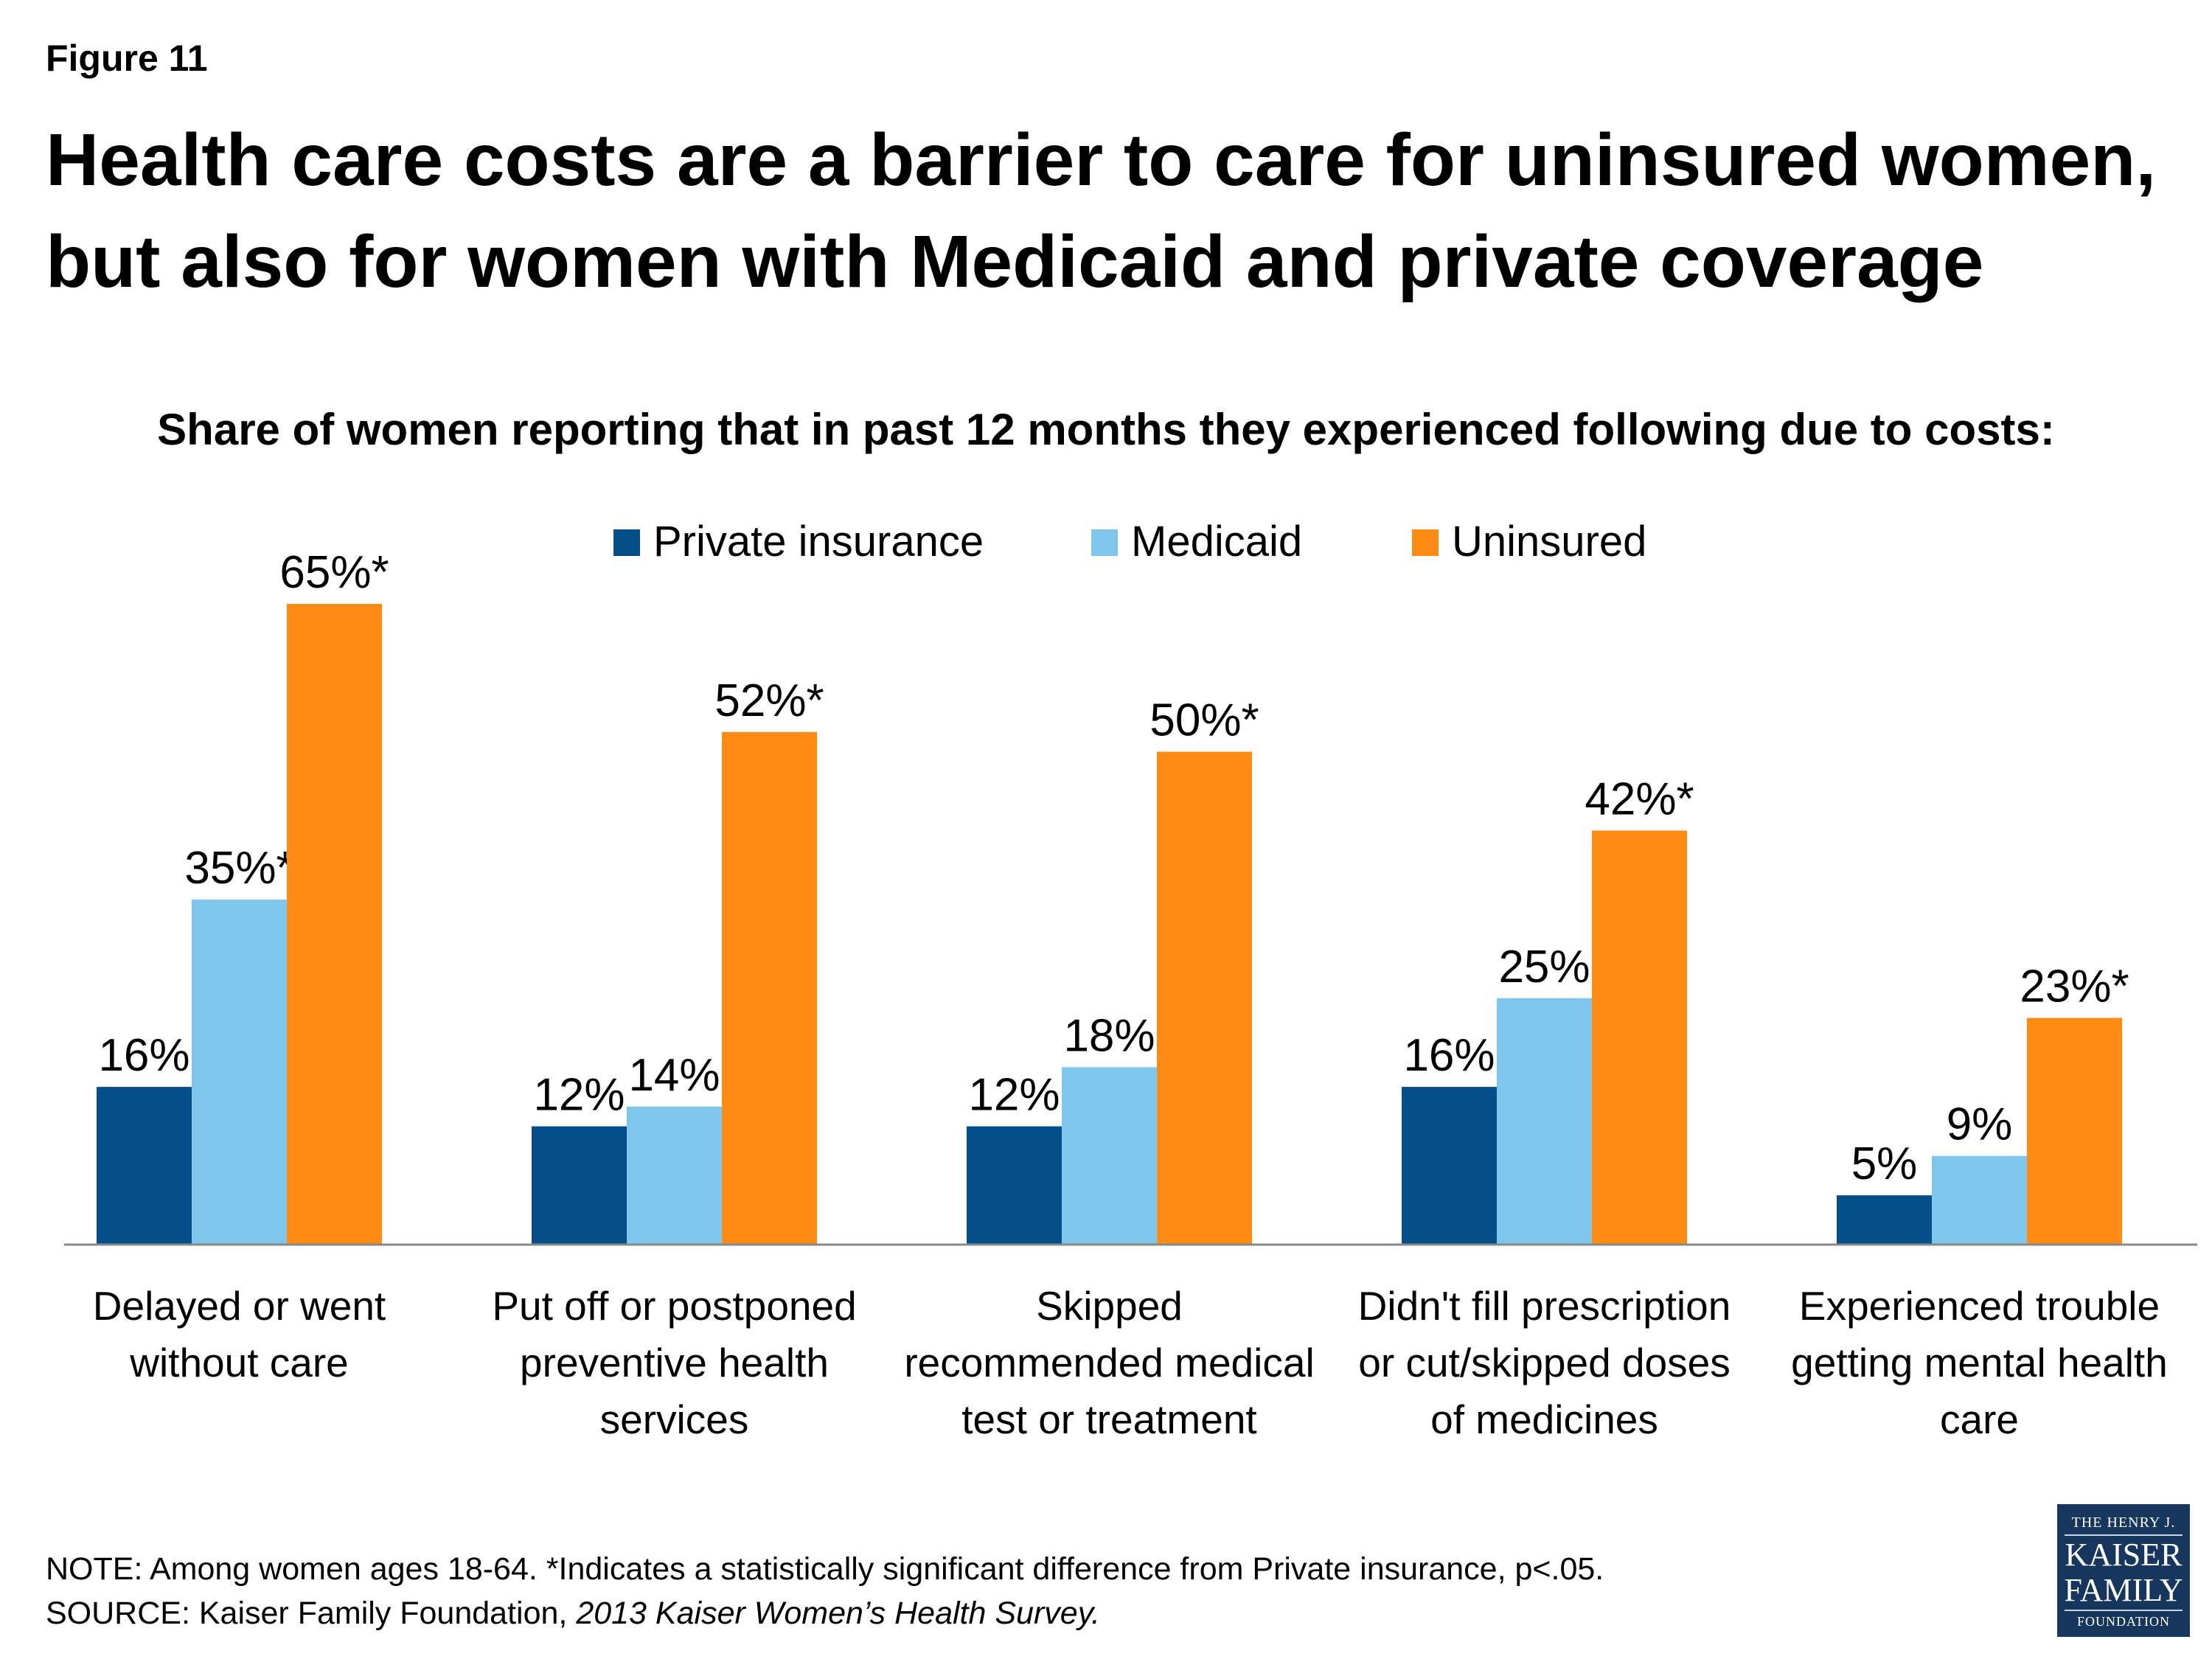 The height and width of the screenshot is (1659, 2212). What do you see at coordinates (818, 542) in the screenshot?
I see `legend-label: Private insurance` at bounding box center [818, 542].